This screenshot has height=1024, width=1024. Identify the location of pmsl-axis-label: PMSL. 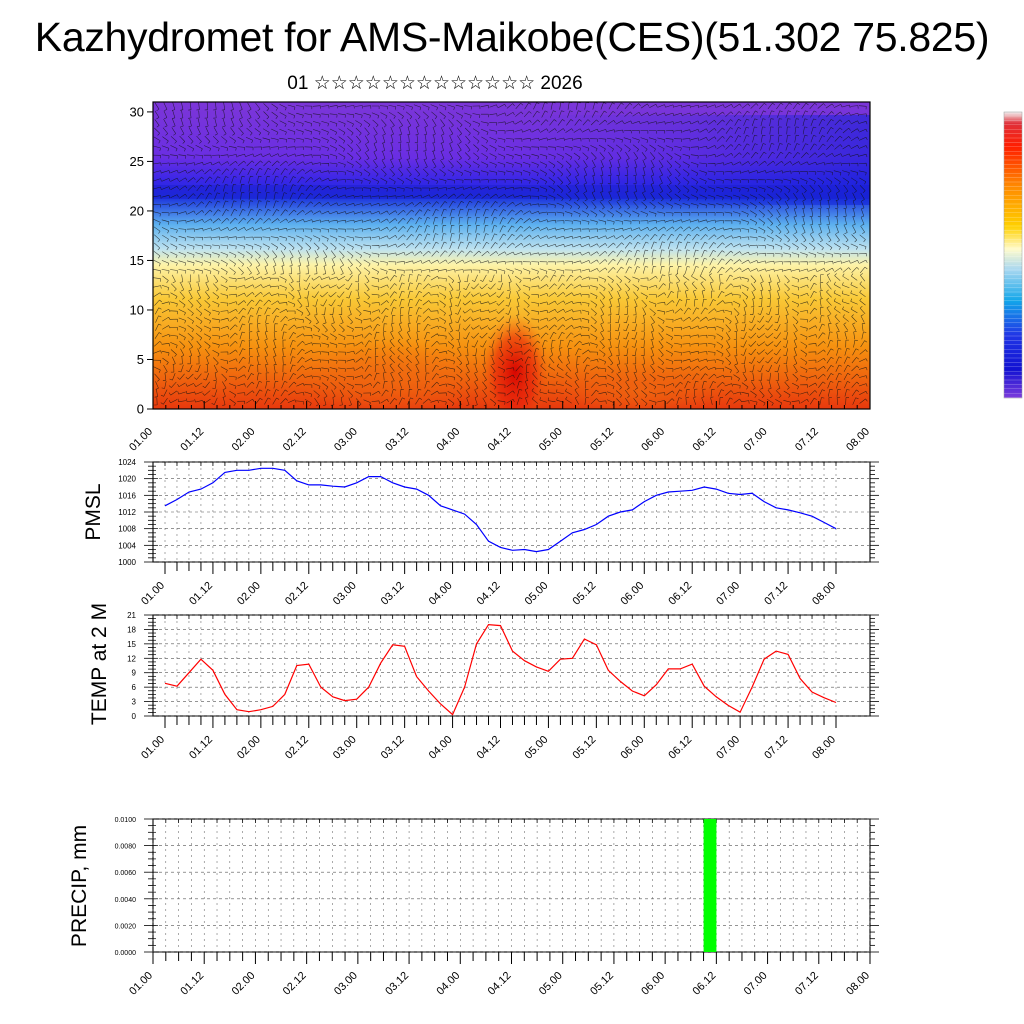
(93, 511).